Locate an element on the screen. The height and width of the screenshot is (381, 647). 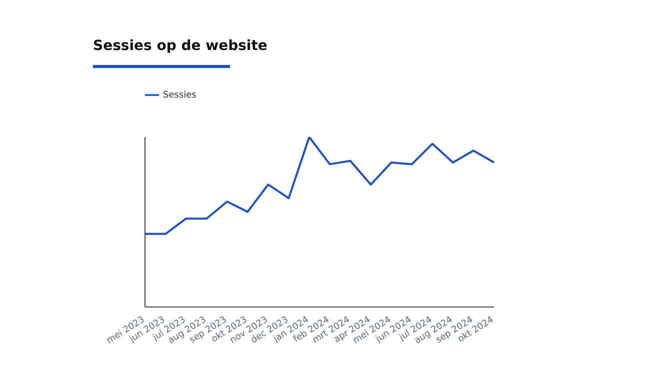
legend-label: Sessies is located at coordinates (179, 95).